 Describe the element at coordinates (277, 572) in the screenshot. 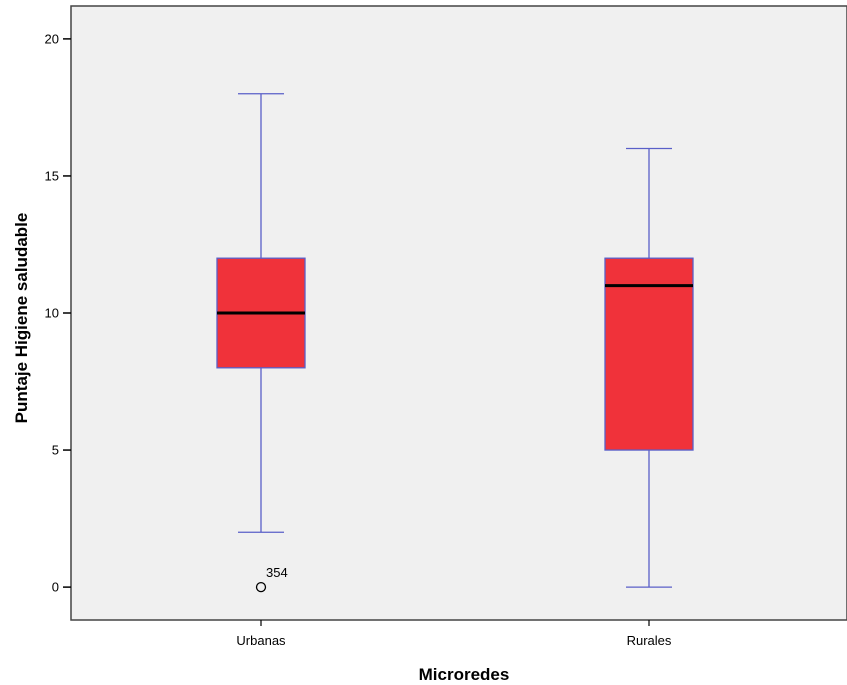

I see `outlier-label: 354` at that location.